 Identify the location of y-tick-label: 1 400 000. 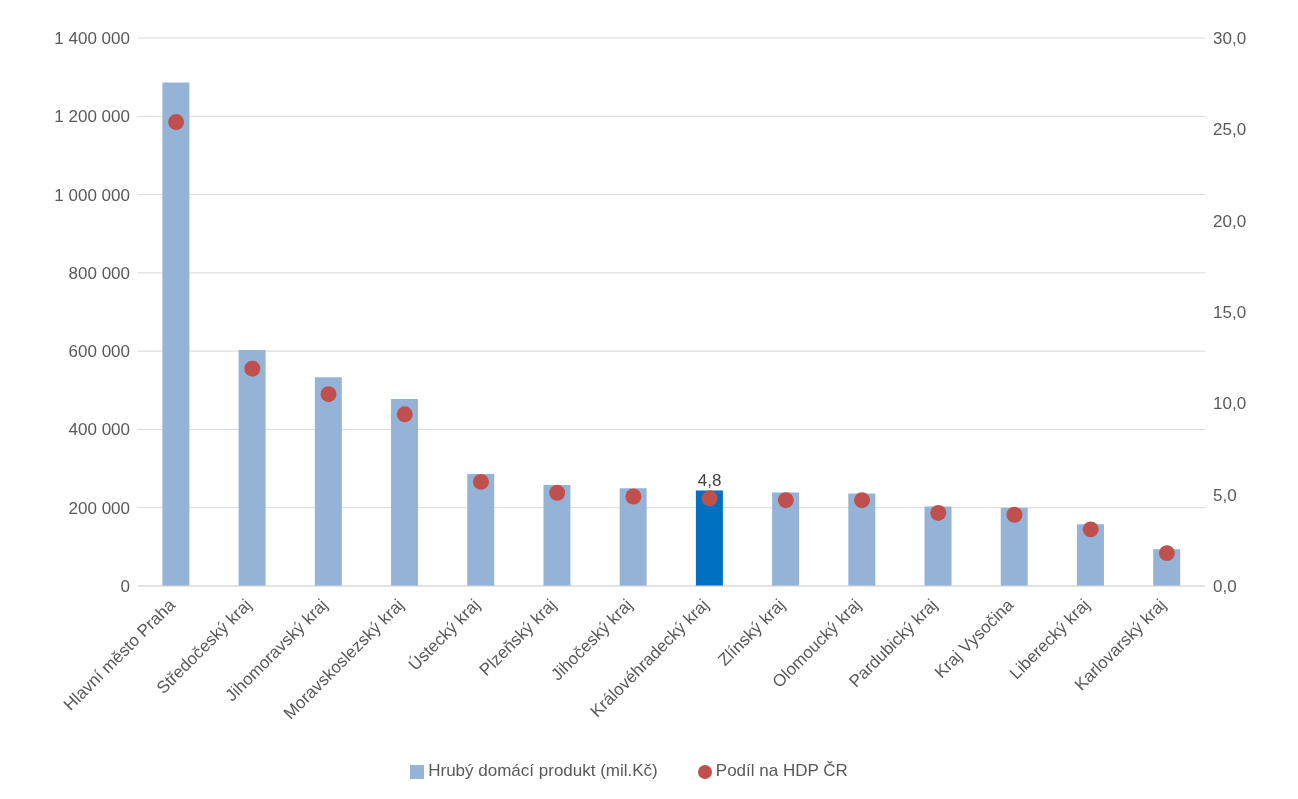
(92, 39).